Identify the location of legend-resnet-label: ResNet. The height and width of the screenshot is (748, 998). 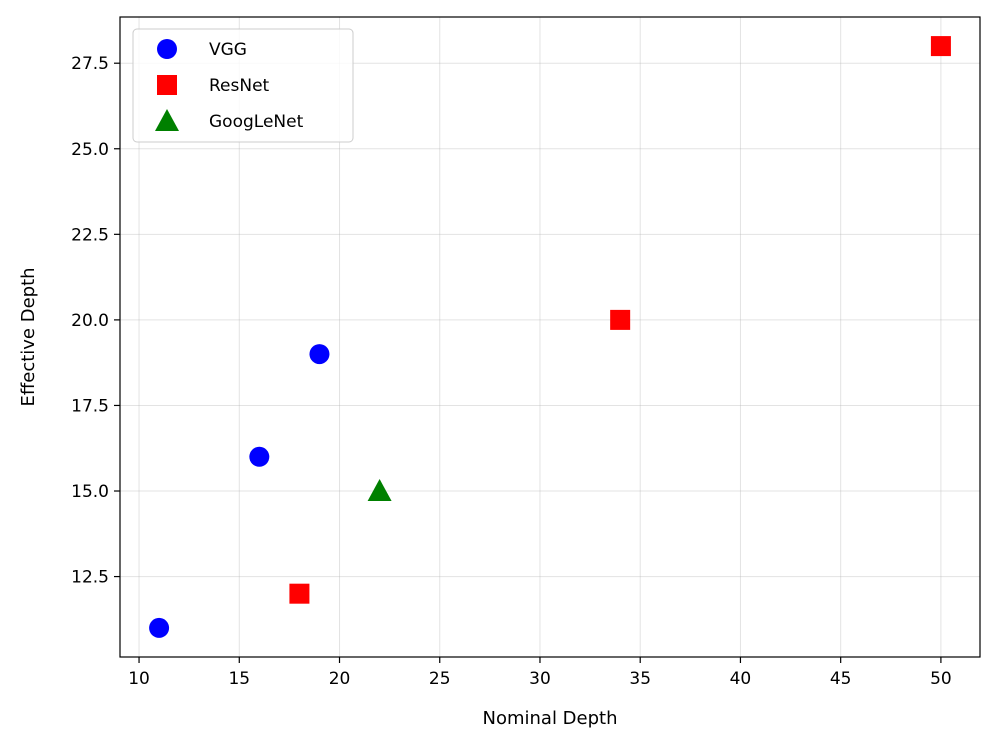
(239, 86).